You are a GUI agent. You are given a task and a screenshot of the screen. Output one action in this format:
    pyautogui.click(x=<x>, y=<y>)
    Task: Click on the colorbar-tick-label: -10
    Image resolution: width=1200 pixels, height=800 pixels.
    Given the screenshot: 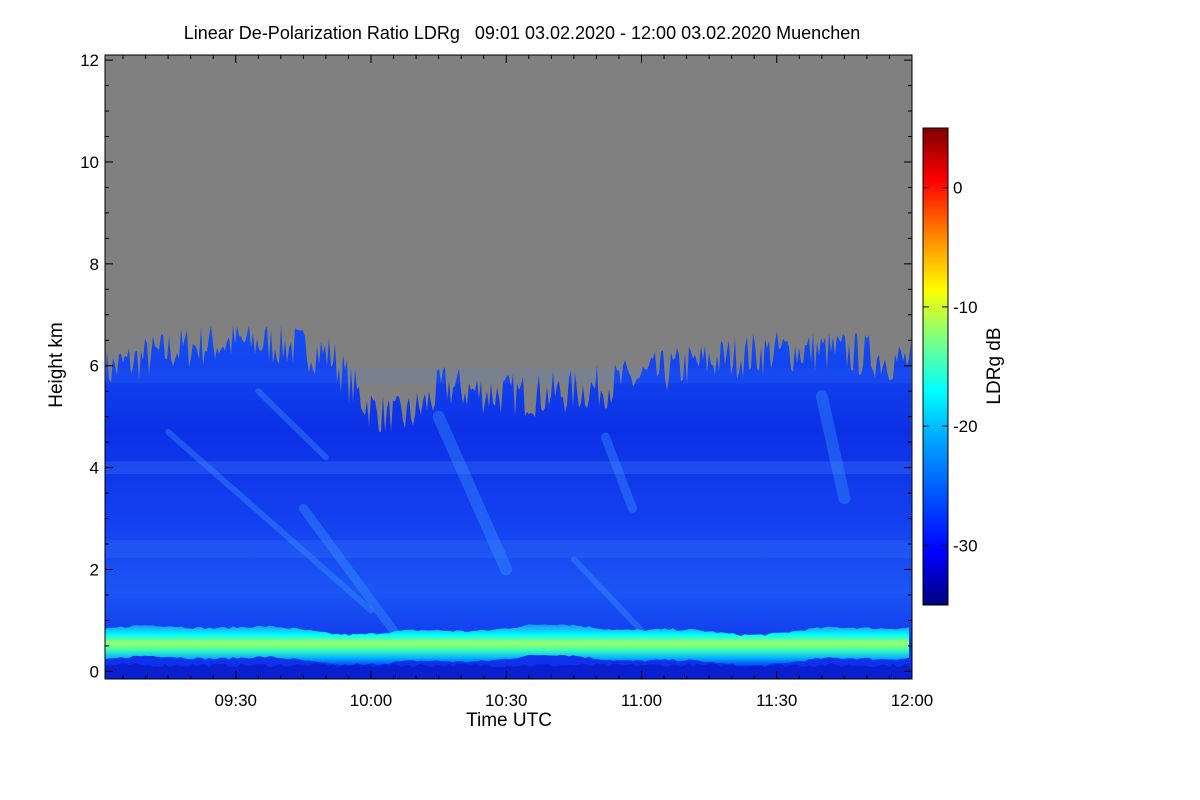 What is the action you would take?
    pyautogui.click(x=965, y=307)
    